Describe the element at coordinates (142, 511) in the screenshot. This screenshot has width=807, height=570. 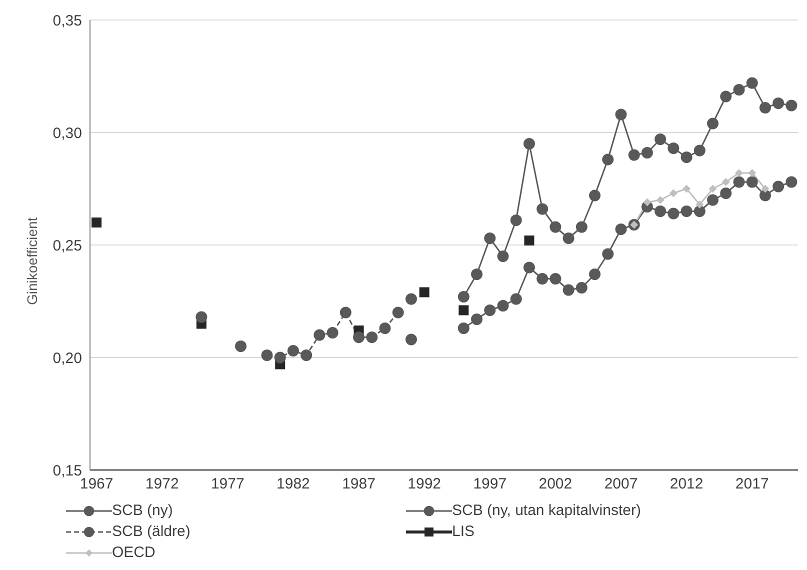
I see `legend-label: SCB (ny)` at that location.